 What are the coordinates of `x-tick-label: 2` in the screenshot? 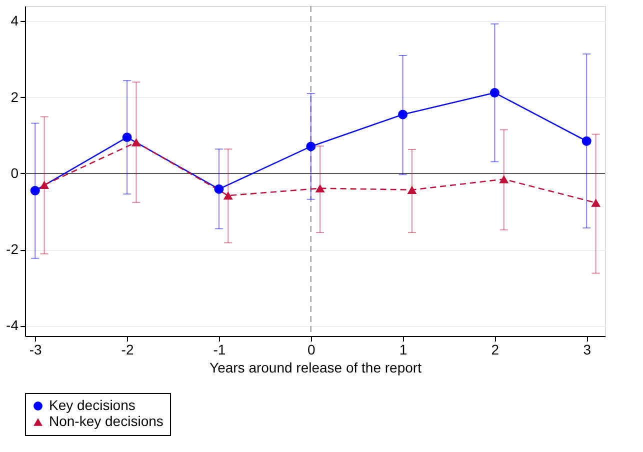 It's located at (495, 350).